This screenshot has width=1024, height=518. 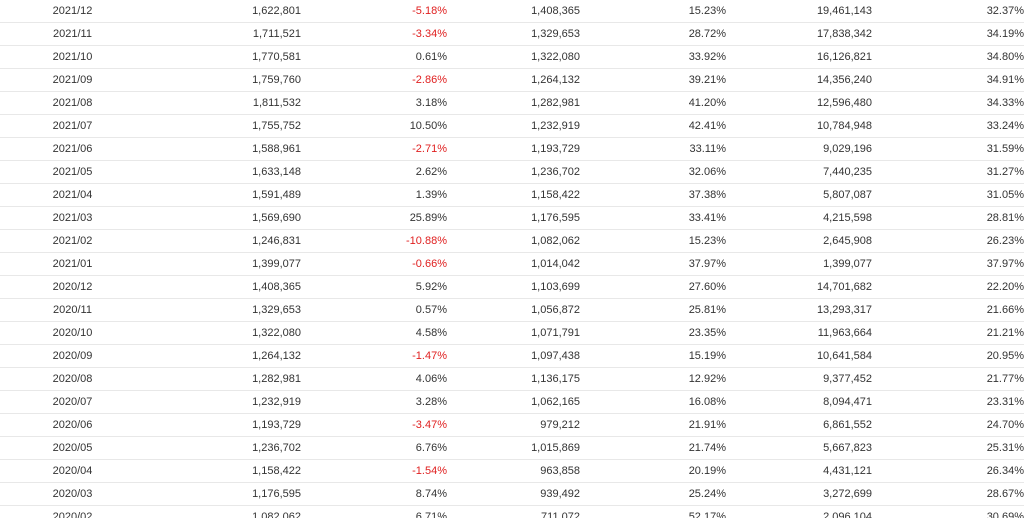 I want to click on value-2-cell-text: 1,158,422, so click(x=555, y=195).